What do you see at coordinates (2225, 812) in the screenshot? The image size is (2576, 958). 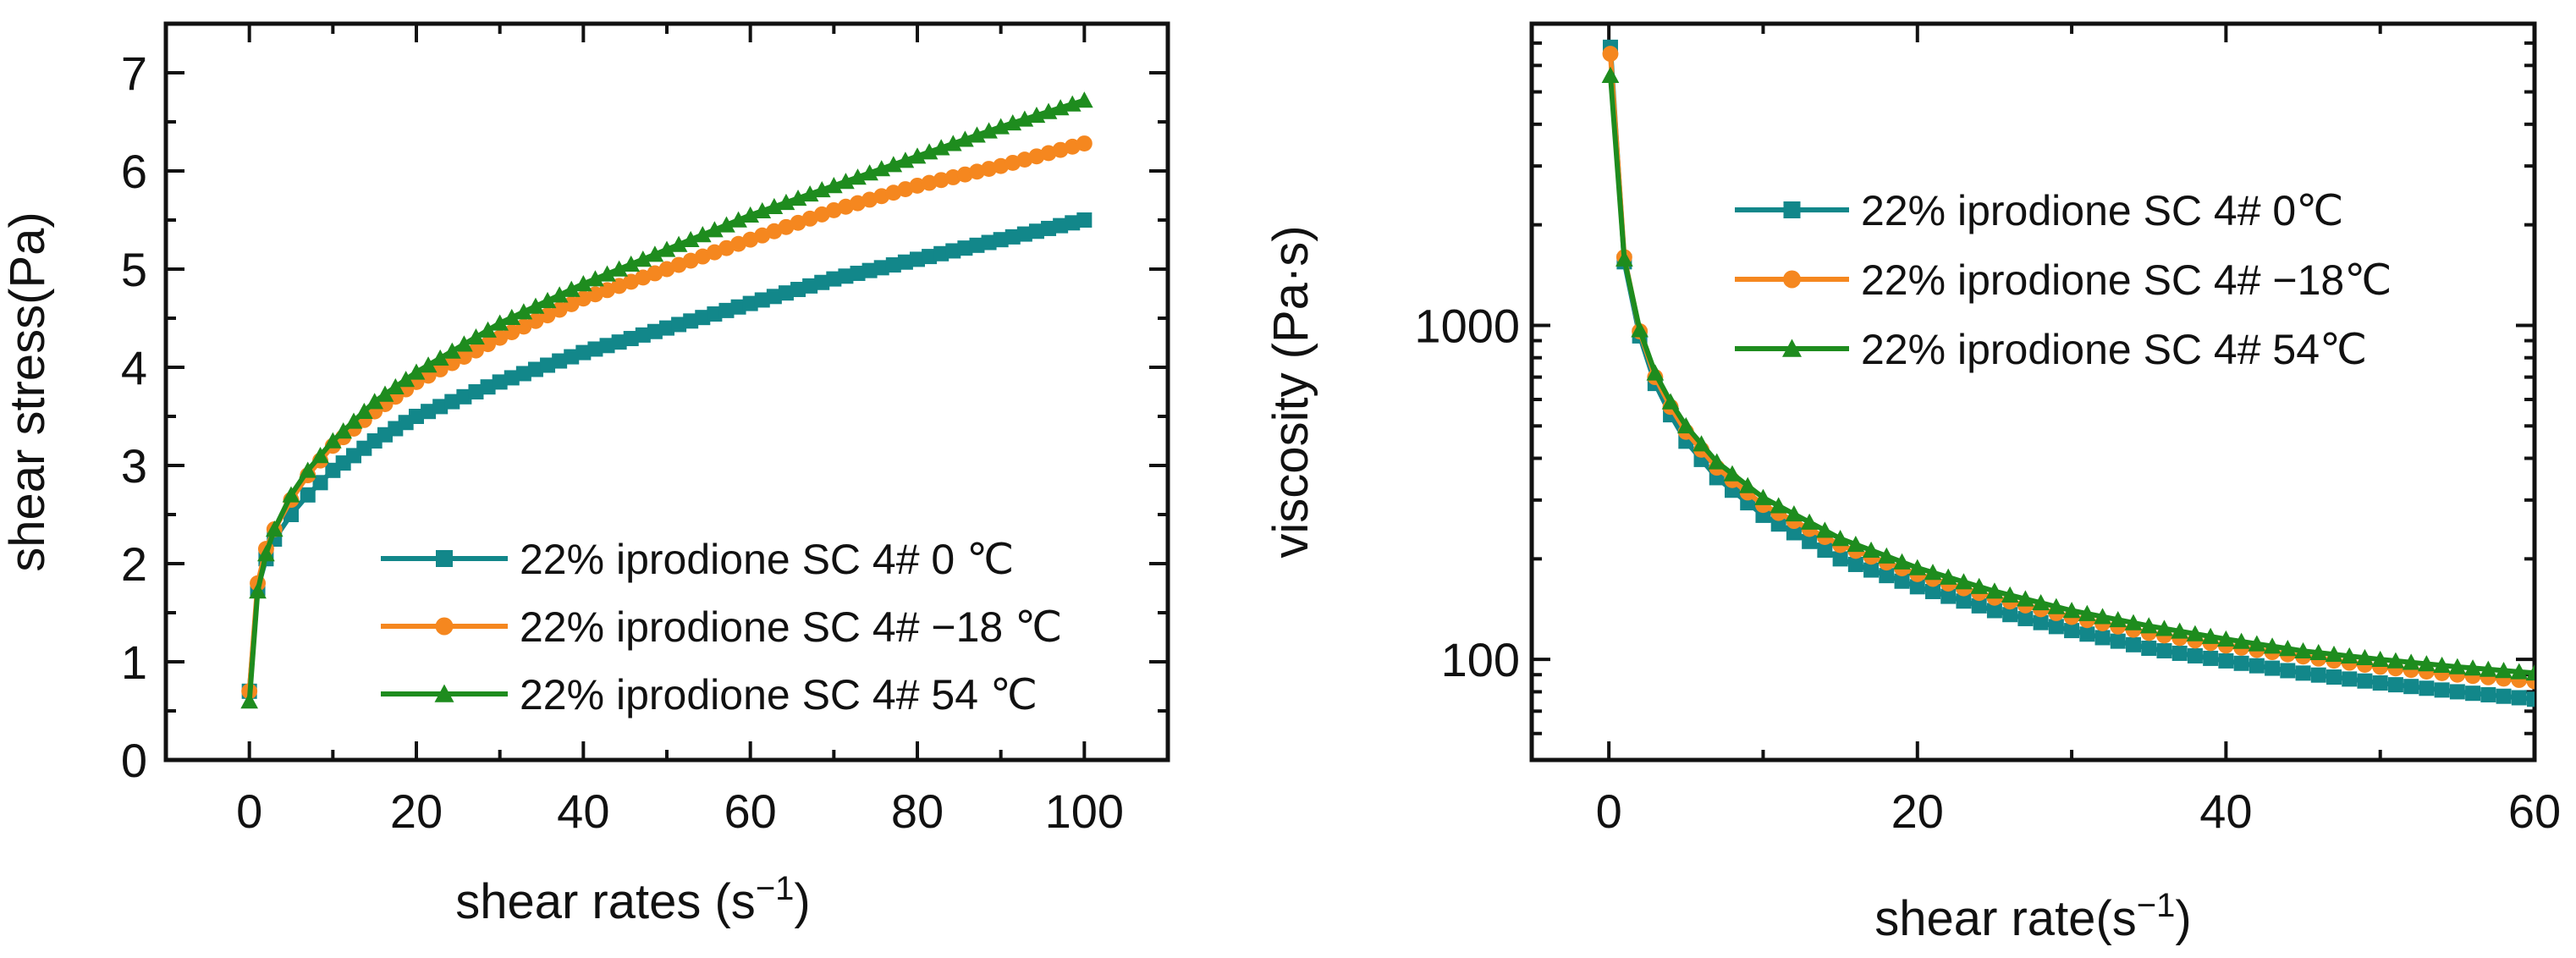 I see `x-tick-label: 40` at bounding box center [2225, 812].